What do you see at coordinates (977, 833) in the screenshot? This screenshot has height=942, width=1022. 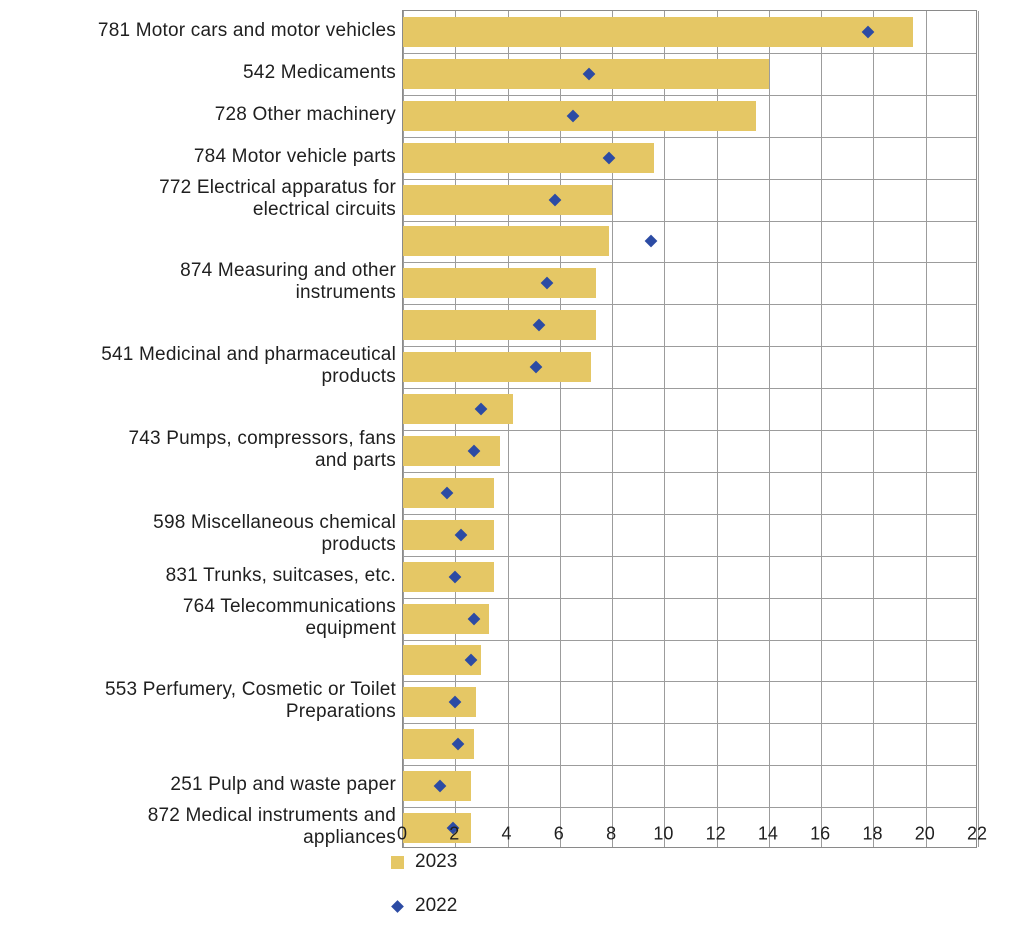 I see `x-tick-22: 22` at bounding box center [977, 833].